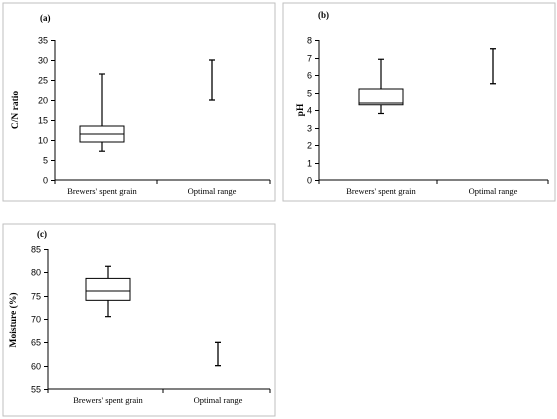 This screenshot has width=557, height=419. What do you see at coordinates (43, 141) in the screenshot?
I see `y-tick-label: 10` at bounding box center [43, 141].